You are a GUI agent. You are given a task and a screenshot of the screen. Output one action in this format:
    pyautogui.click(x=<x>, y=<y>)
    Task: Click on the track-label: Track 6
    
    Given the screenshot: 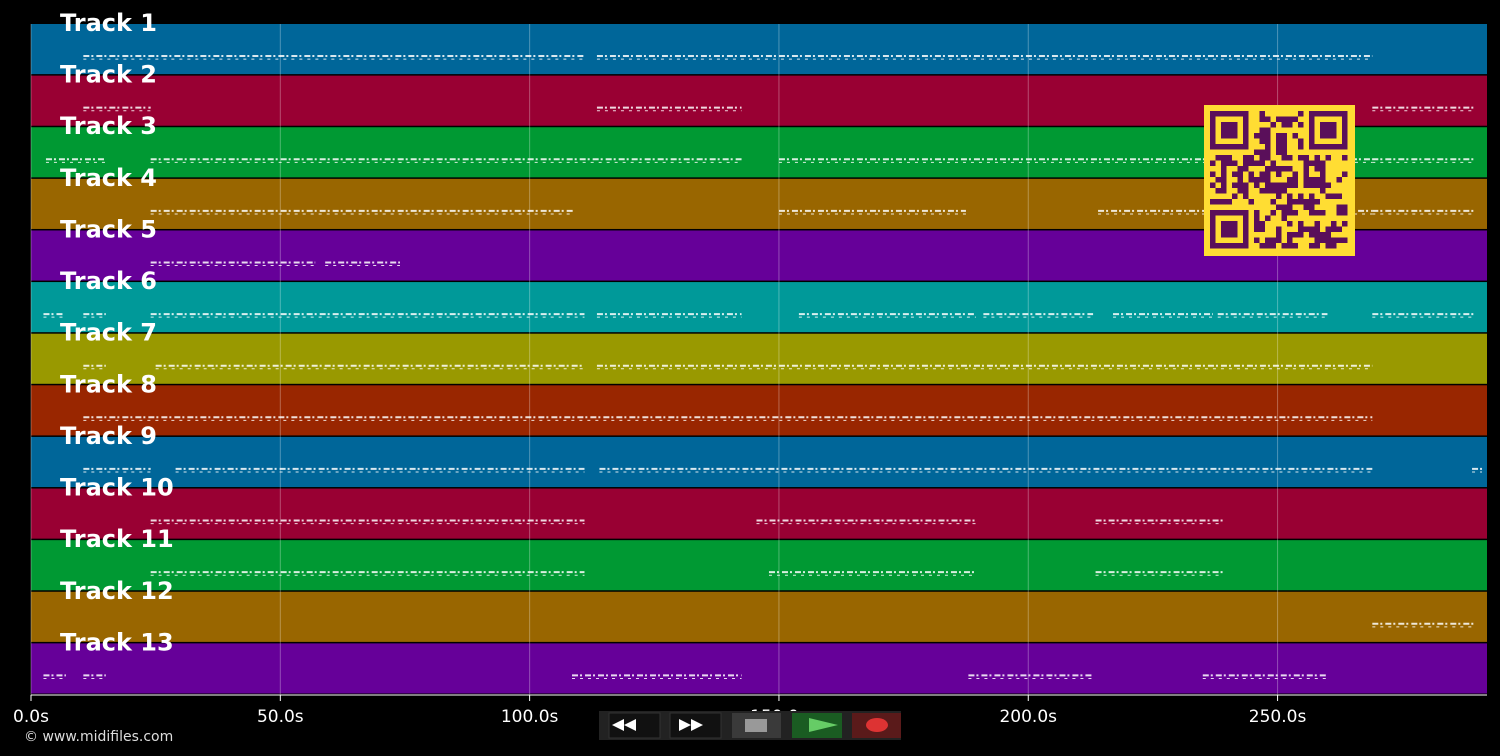 What is the action you would take?
    pyautogui.click(x=108, y=281)
    